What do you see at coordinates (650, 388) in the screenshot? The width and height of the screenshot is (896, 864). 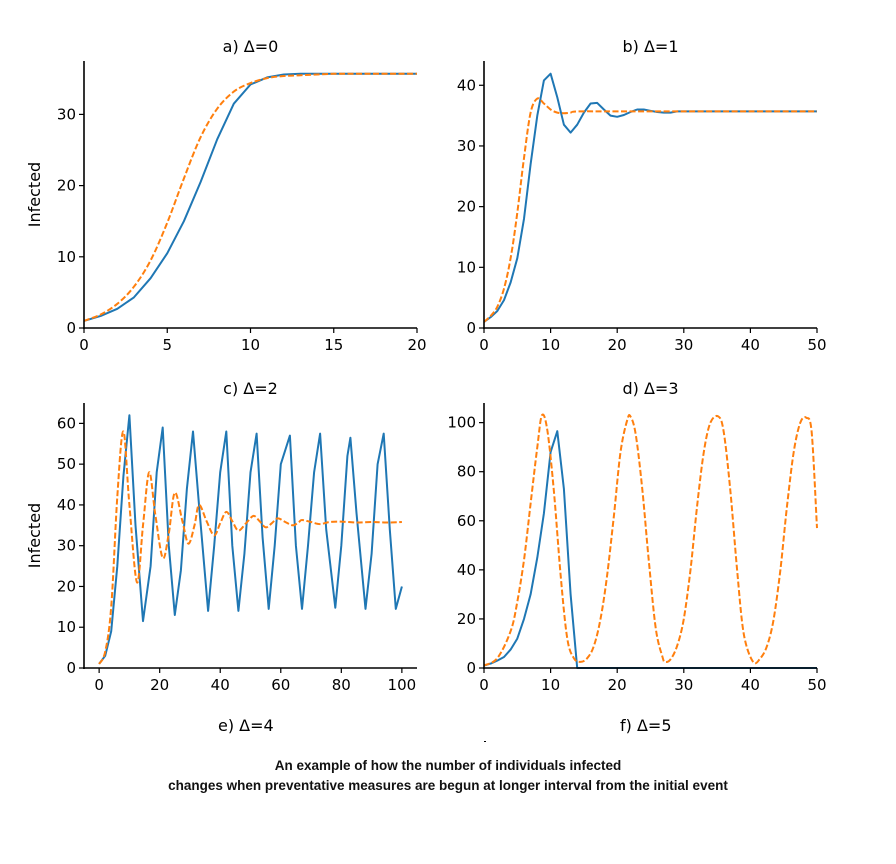 I see `panel-title: d) Δ=3` at bounding box center [650, 388].